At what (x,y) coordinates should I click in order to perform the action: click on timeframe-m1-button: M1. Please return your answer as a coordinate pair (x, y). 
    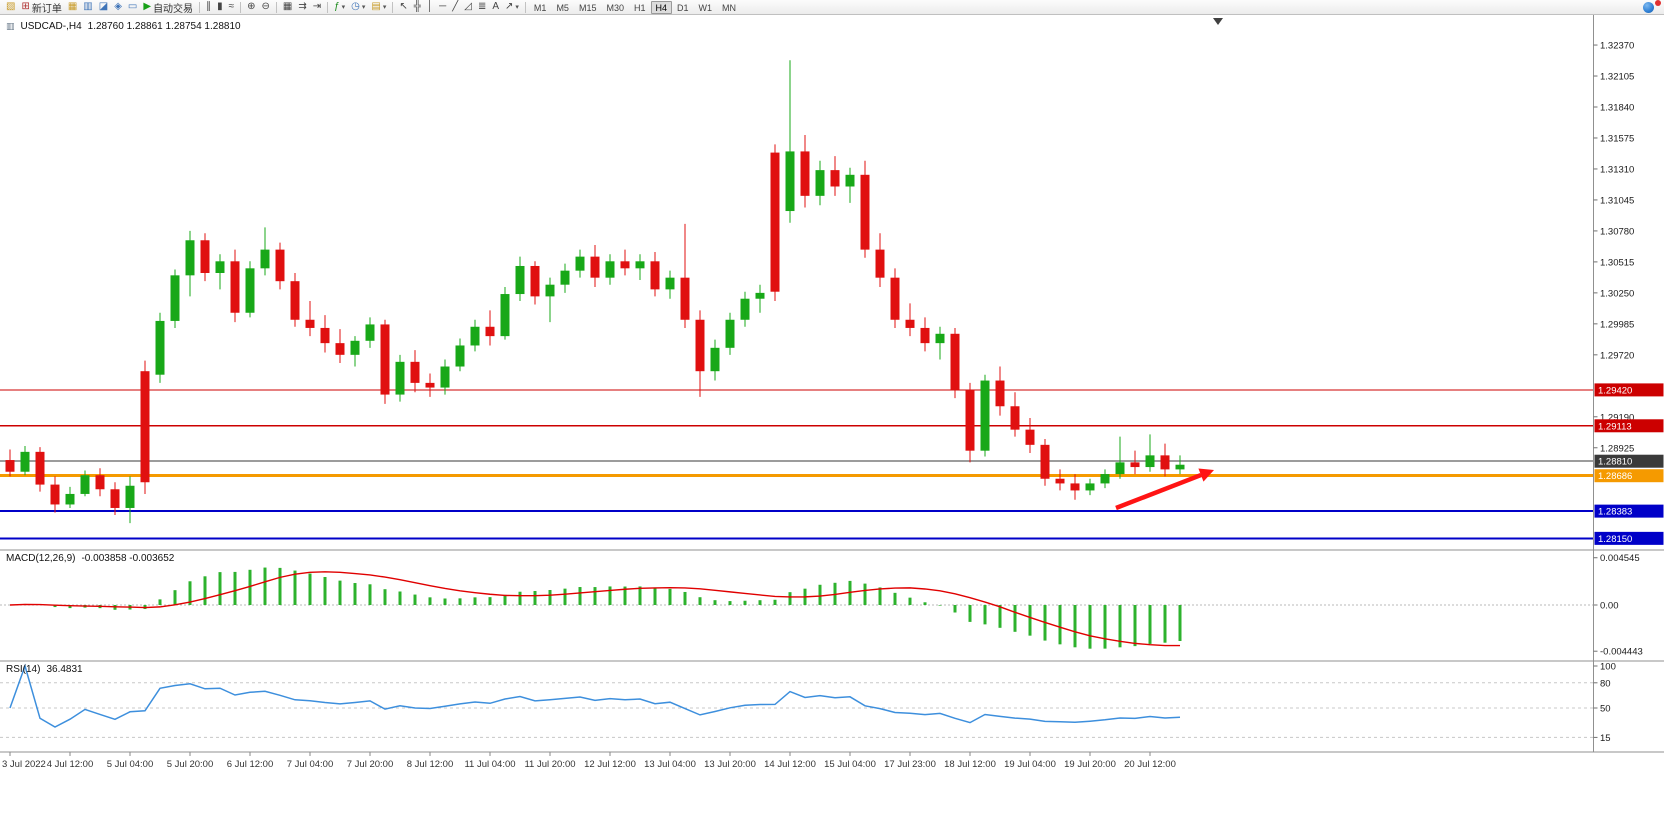
    Looking at the image, I should click on (540, 7).